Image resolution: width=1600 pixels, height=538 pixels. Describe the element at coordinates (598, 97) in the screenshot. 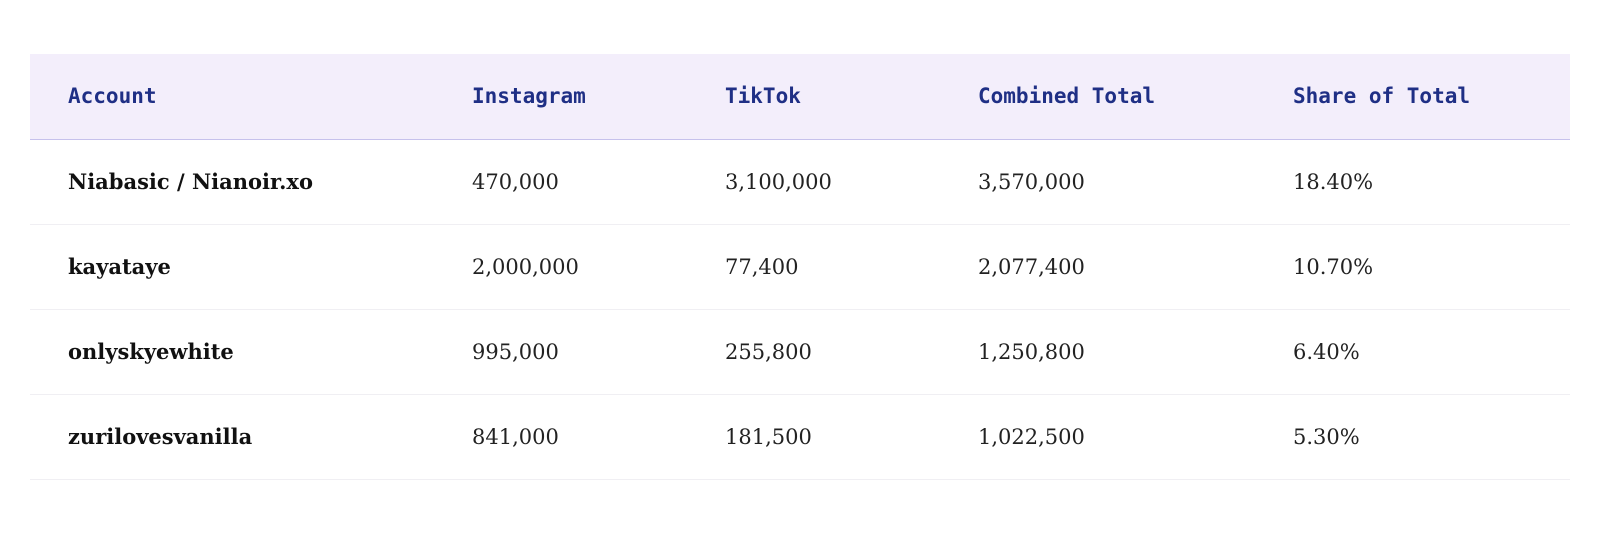

I see `column-header-instagram: Instagram` at that location.